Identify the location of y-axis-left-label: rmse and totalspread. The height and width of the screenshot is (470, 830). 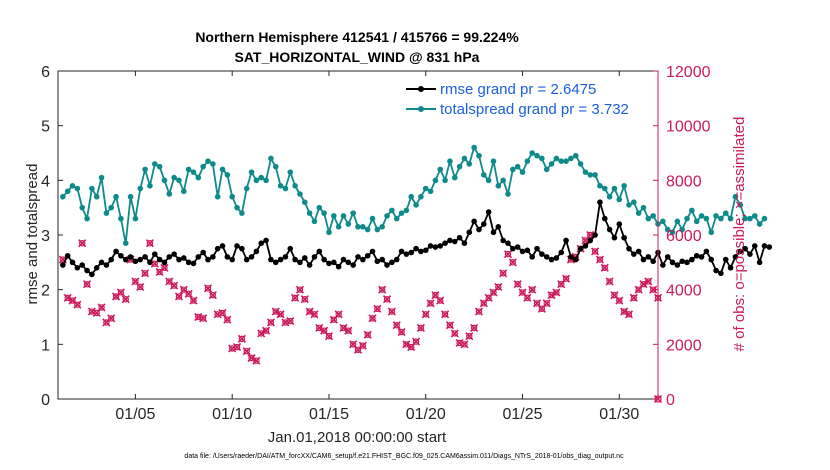
(32, 234).